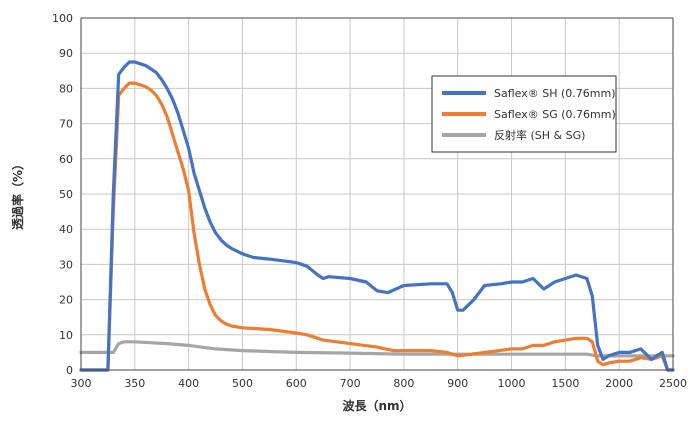  Describe the element at coordinates (350, 383) in the screenshot. I see `x-tick-label: 700` at that location.